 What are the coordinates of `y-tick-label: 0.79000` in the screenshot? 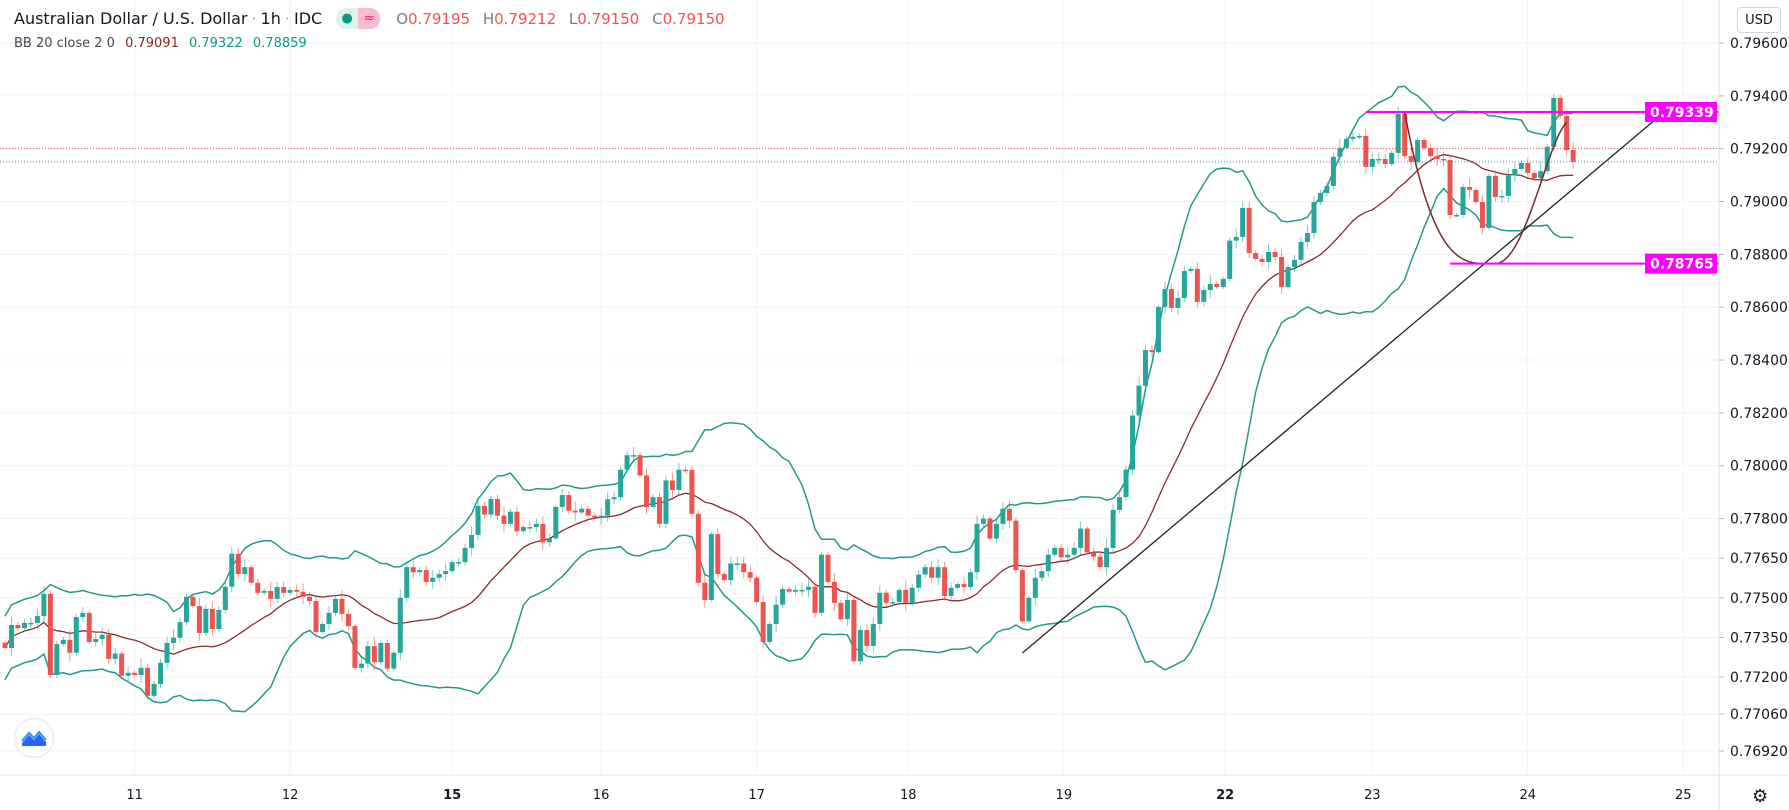 It's located at (1759, 203).